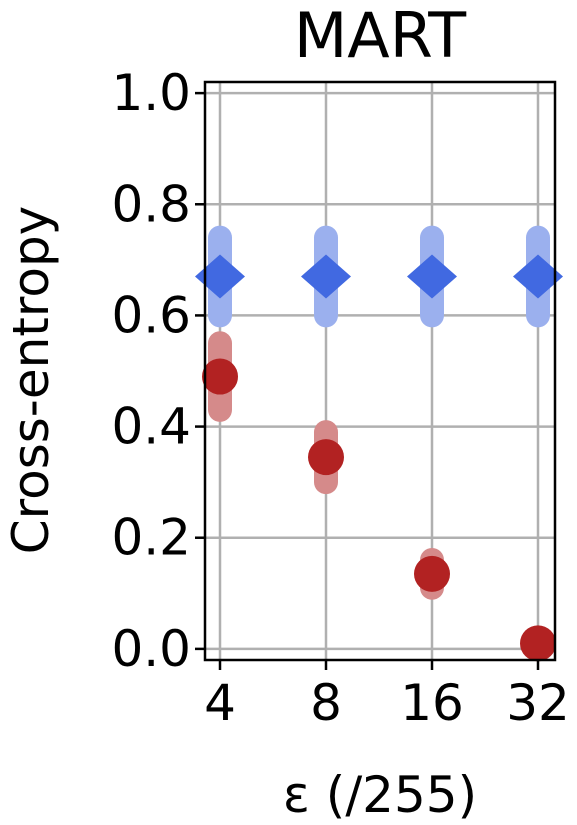  I want to click on x-tick-label: 4, so click(220, 703).